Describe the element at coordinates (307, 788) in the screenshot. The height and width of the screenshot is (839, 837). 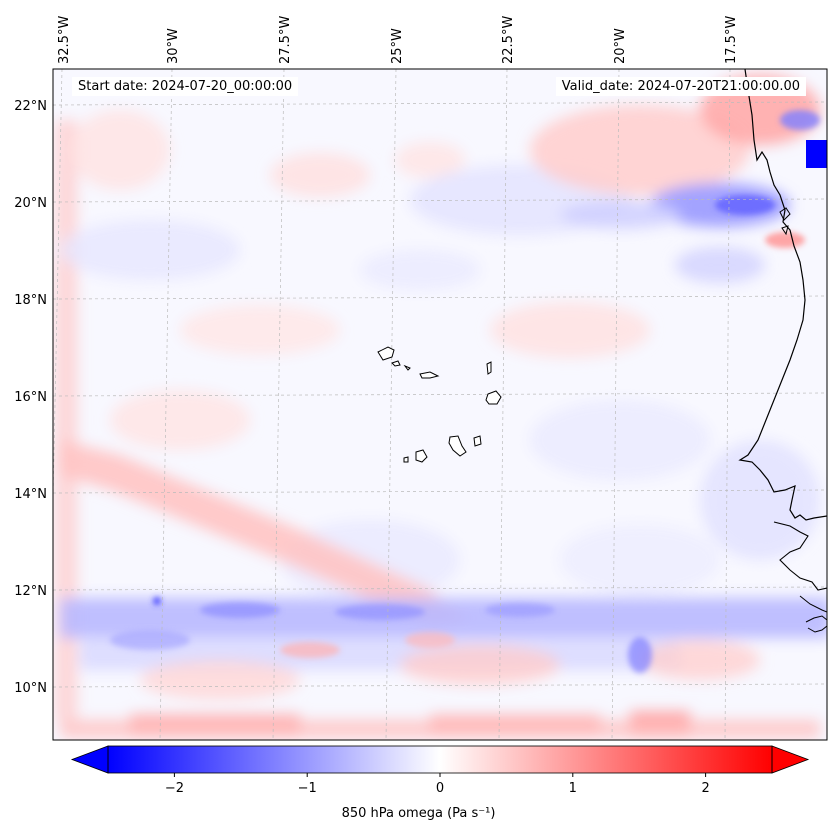
I see `colorbar-tick-label: −1` at that location.